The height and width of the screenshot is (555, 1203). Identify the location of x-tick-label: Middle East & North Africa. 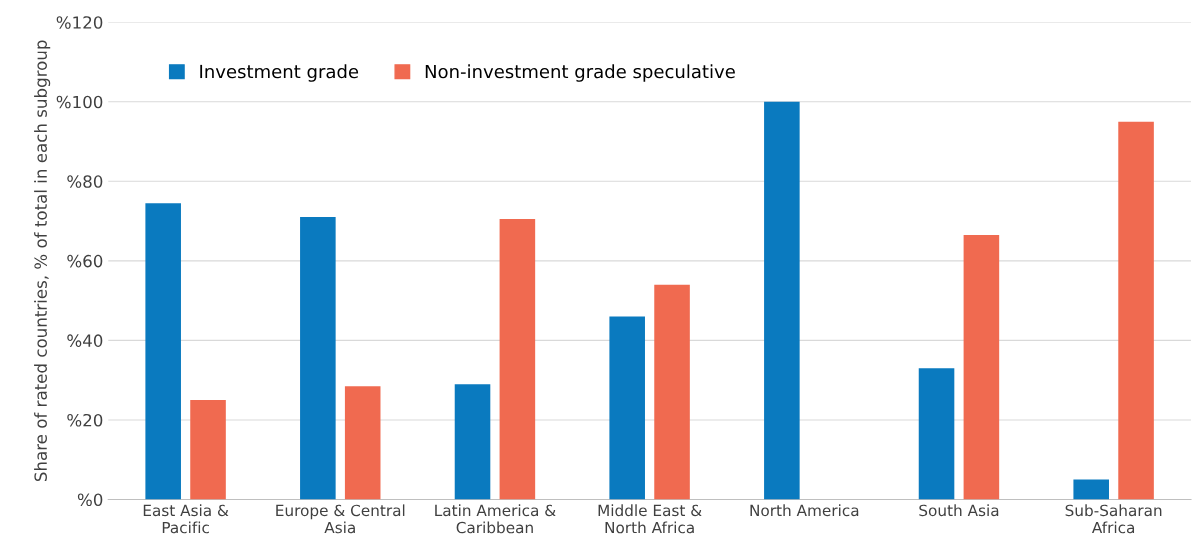
(650, 519).